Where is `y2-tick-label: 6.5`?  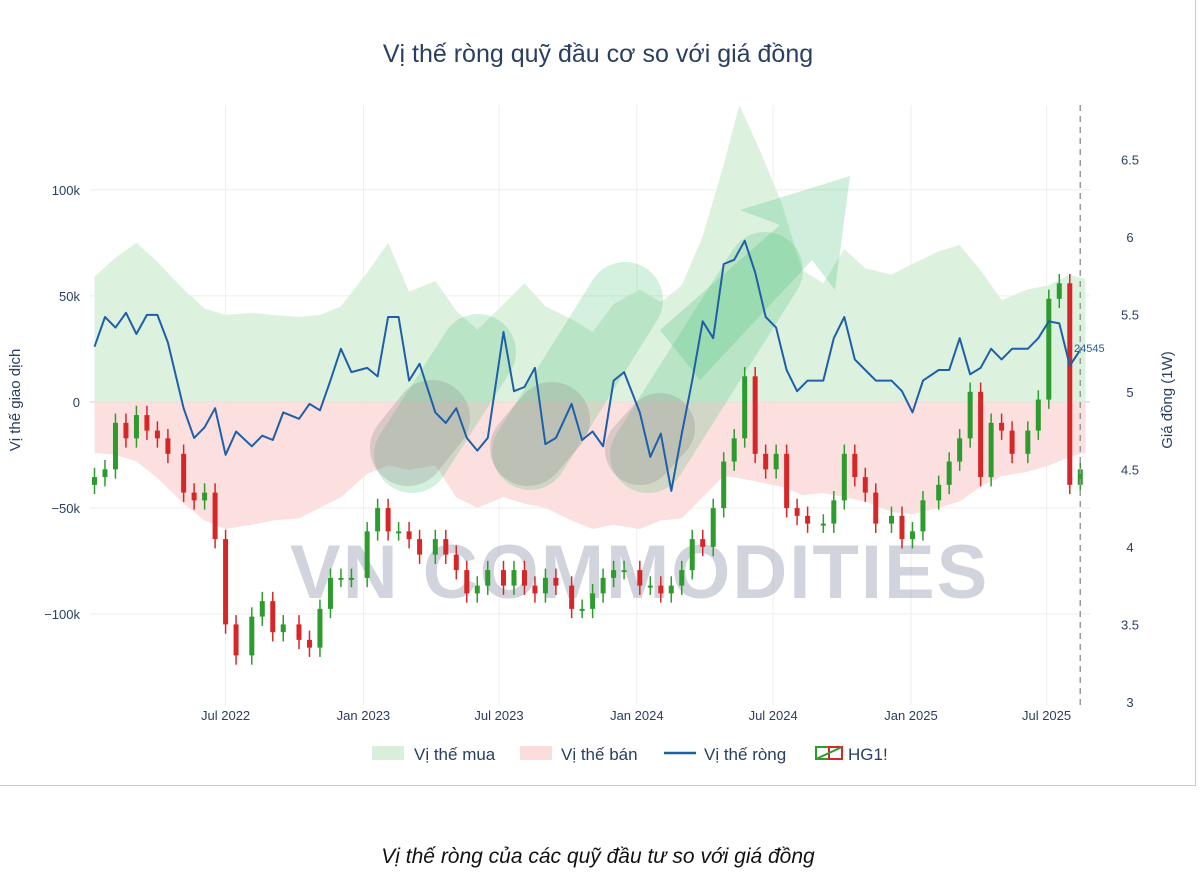 y2-tick-label: 6.5 is located at coordinates (1130, 159).